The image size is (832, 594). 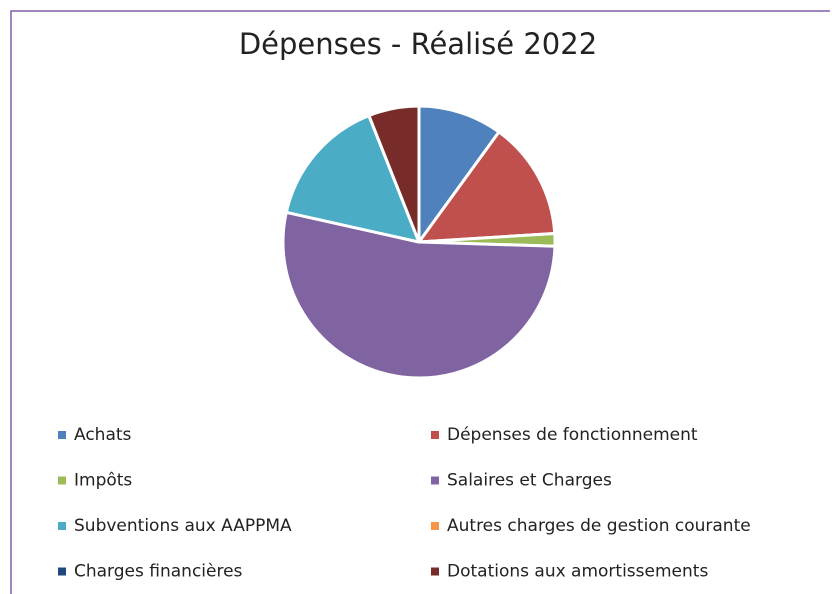 What do you see at coordinates (529, 481) in the screenshot?
I see `legend-label: Salaires et Charges` at bounding box center [529, 481].